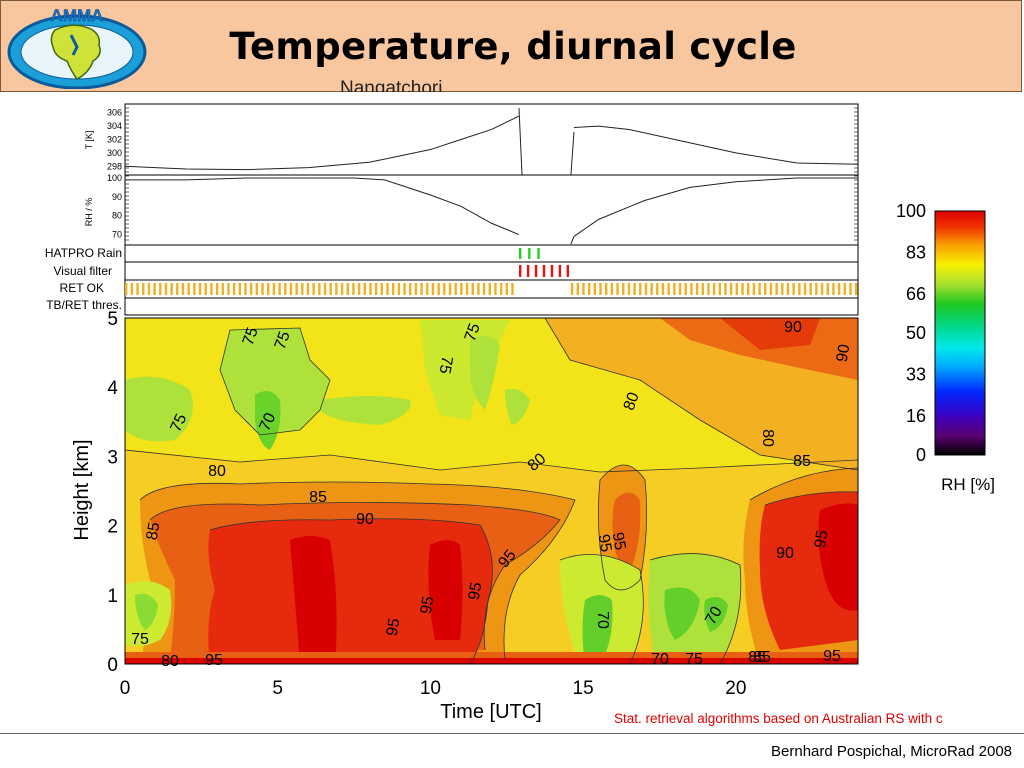 The width and height of the screenshot is (1024, 768). Describe the element at coordinates (529, 253) in the screenshot. I see `rain-flag` at that location.